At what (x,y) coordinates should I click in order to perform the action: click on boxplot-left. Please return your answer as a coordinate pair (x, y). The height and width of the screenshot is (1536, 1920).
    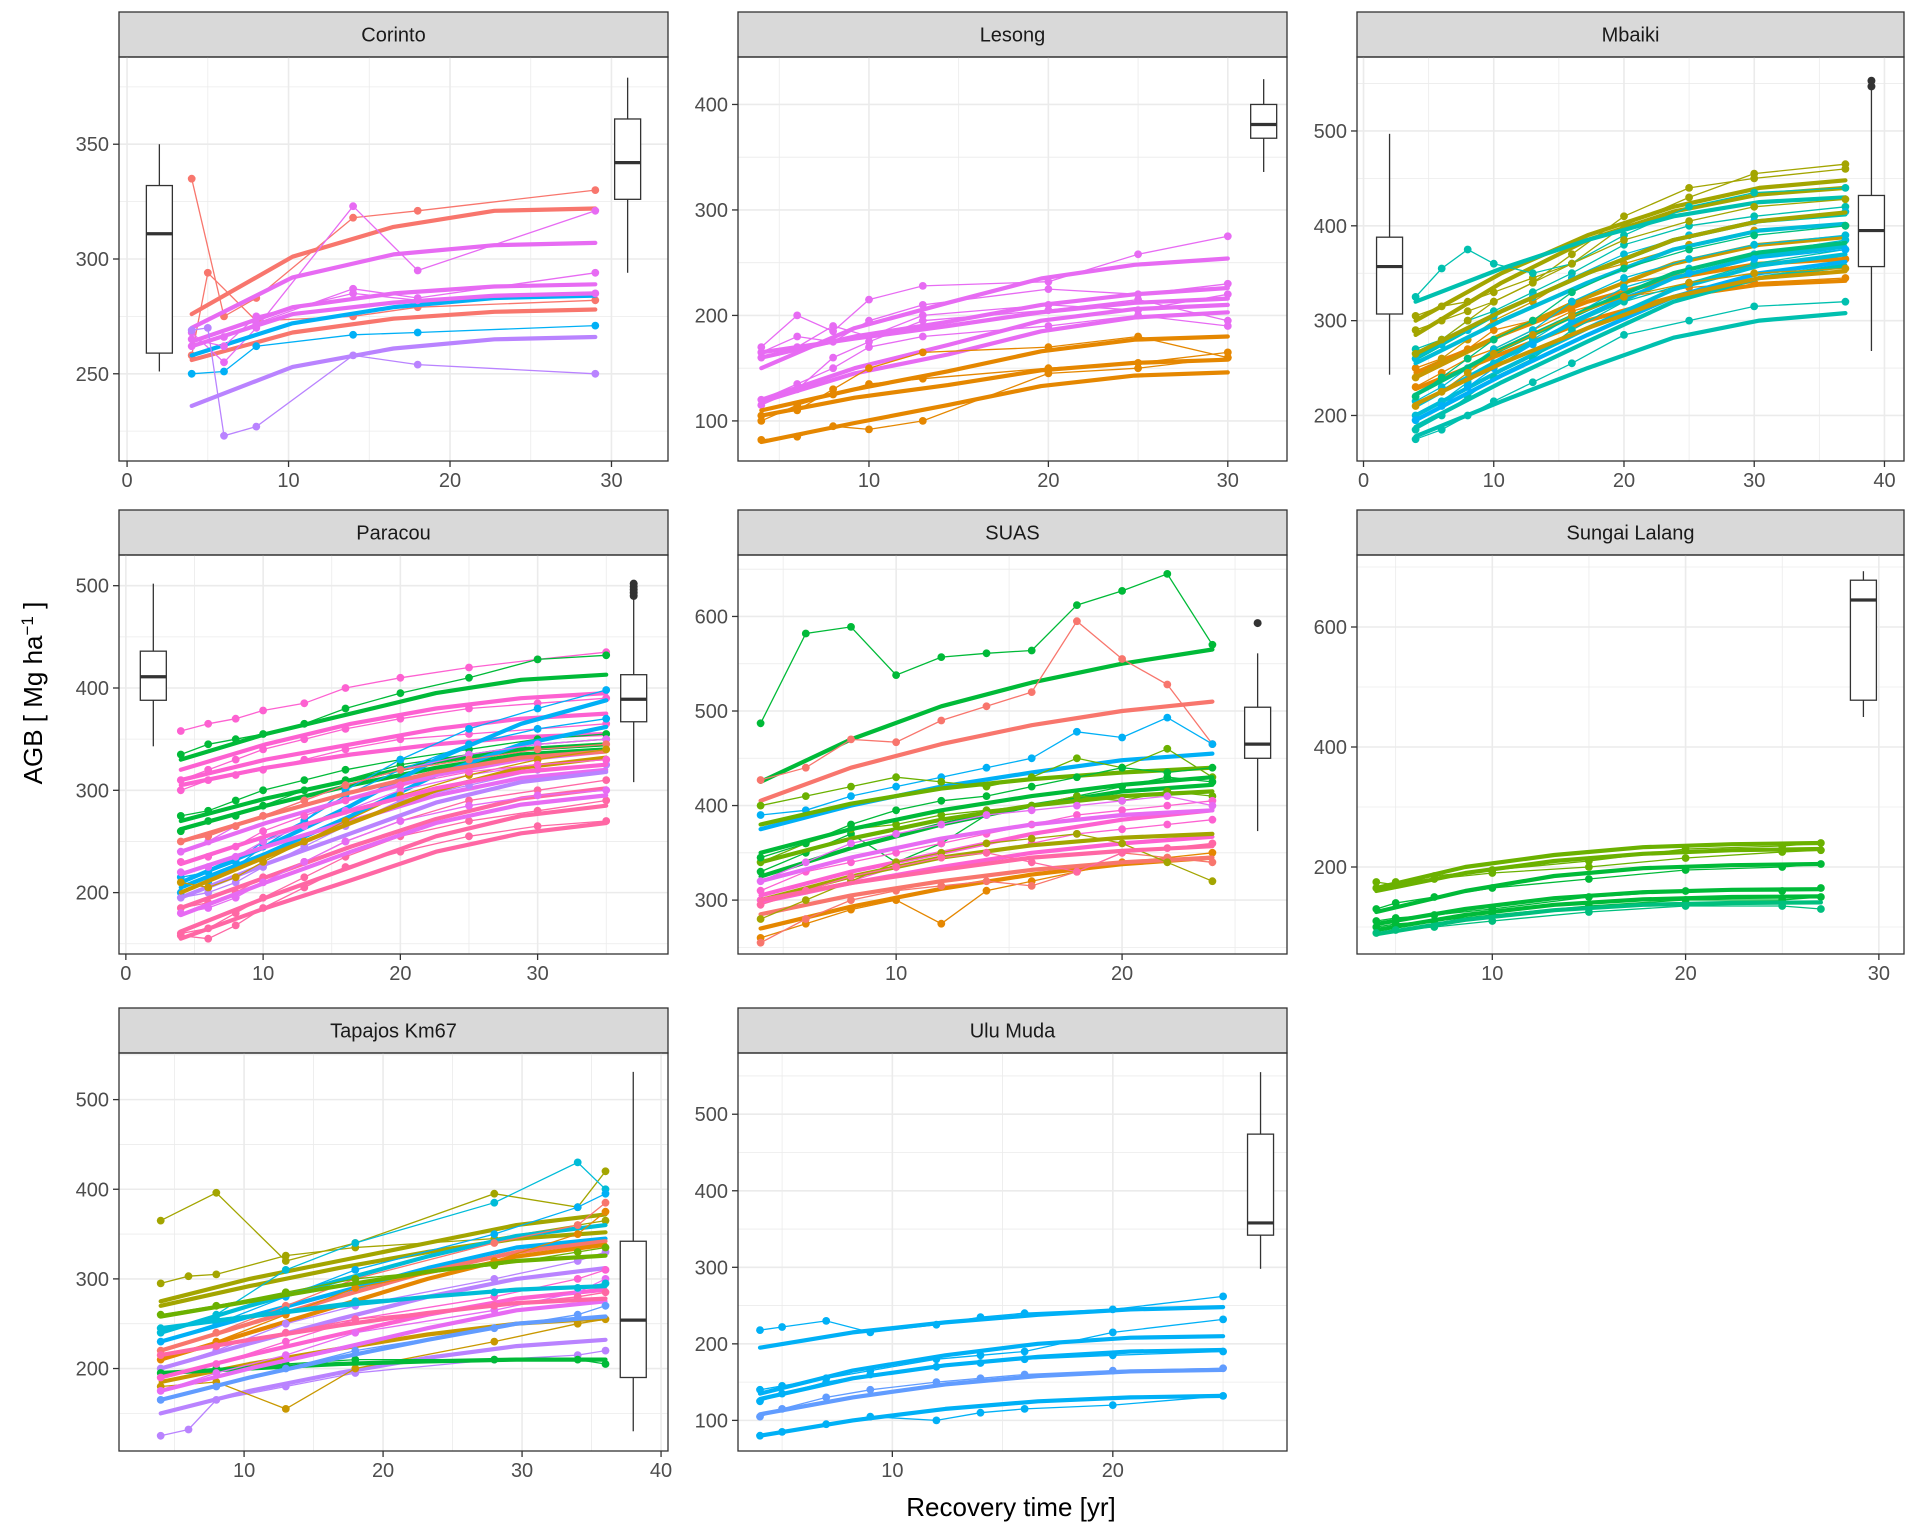
    Looking at the image, I should click on (153, 665).